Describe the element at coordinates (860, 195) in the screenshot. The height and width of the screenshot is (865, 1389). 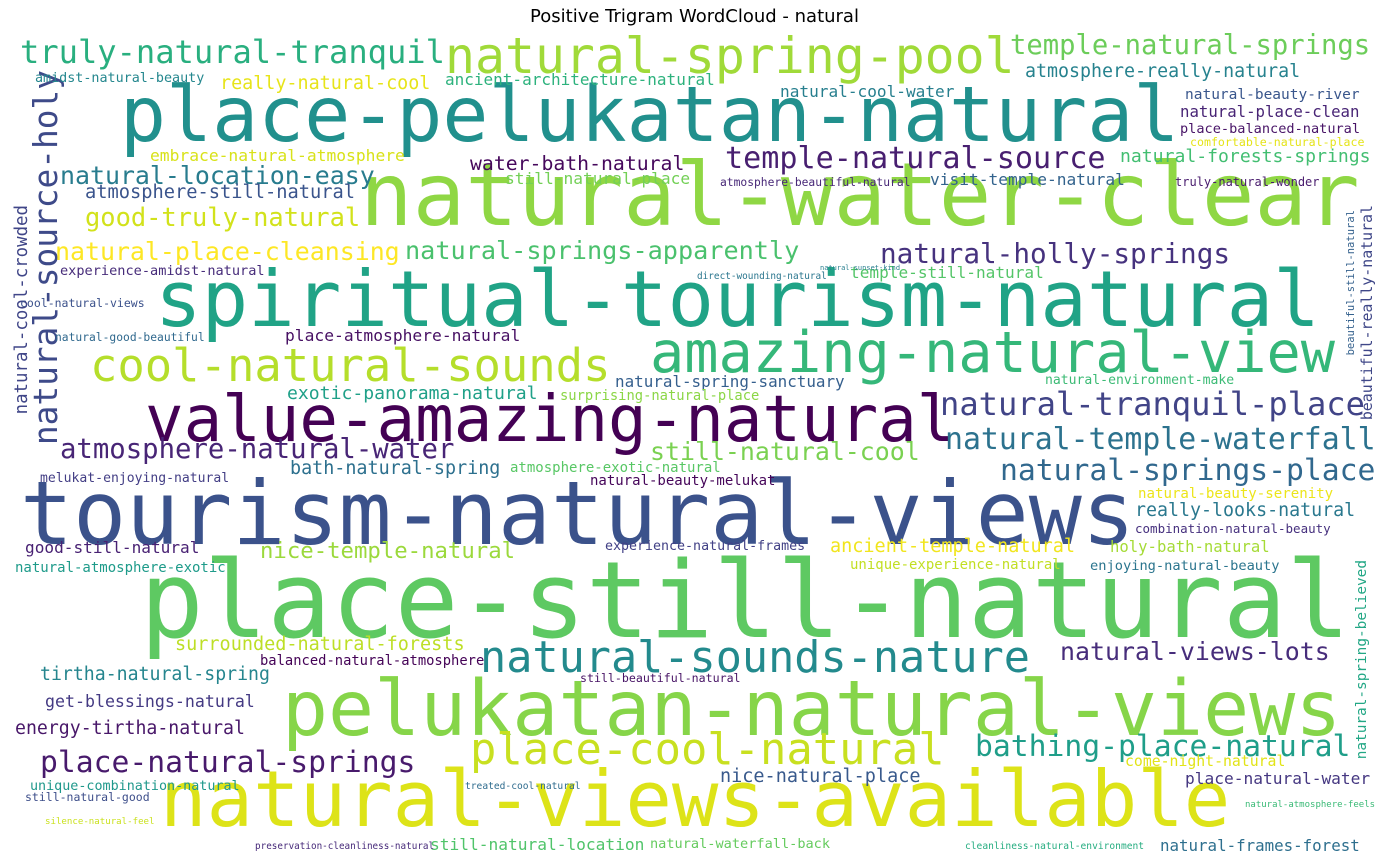
I see `wordcloud-word: natural-water-clear` at that location.